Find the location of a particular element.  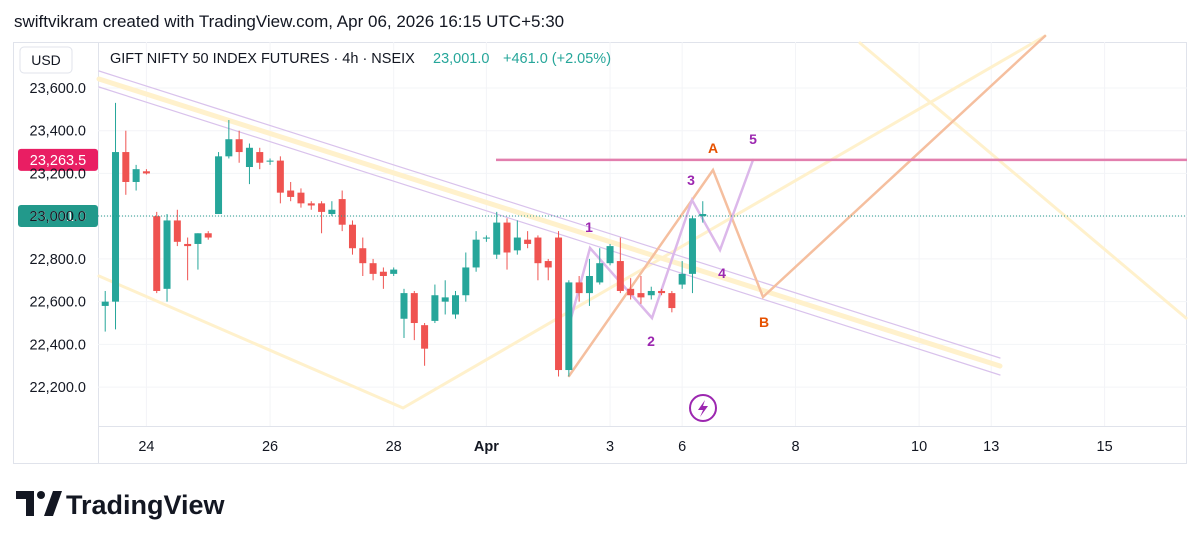

currency-box is located at coordinates (46, 60).